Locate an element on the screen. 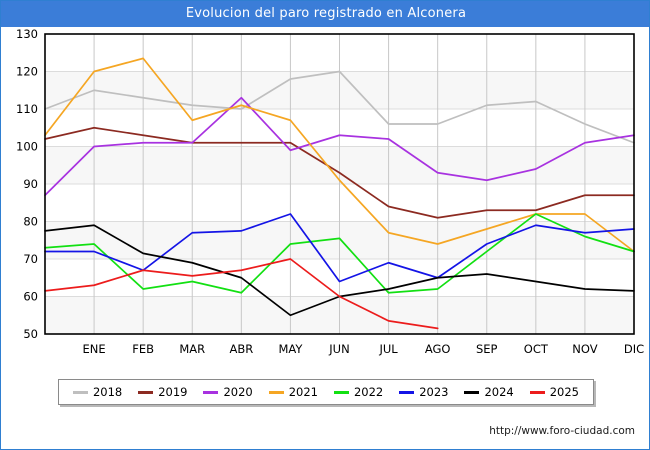  y-tick-label: 80 is located at coordinates (30, 222).